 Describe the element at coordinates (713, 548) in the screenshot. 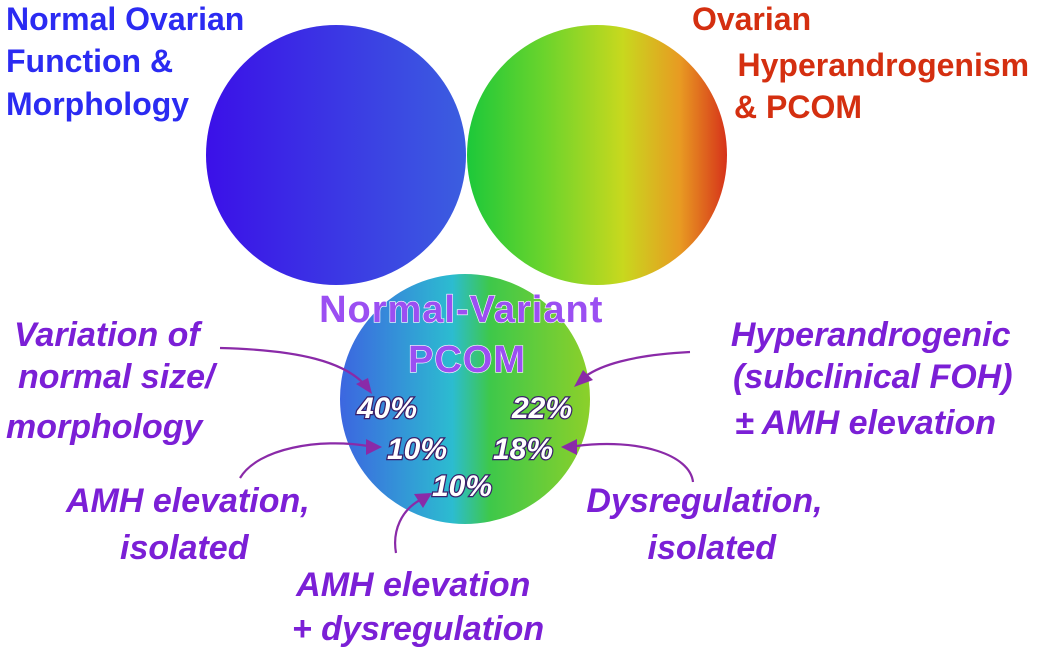

I see `label-dysregulation-isolated-line-2: isolated` at that location.